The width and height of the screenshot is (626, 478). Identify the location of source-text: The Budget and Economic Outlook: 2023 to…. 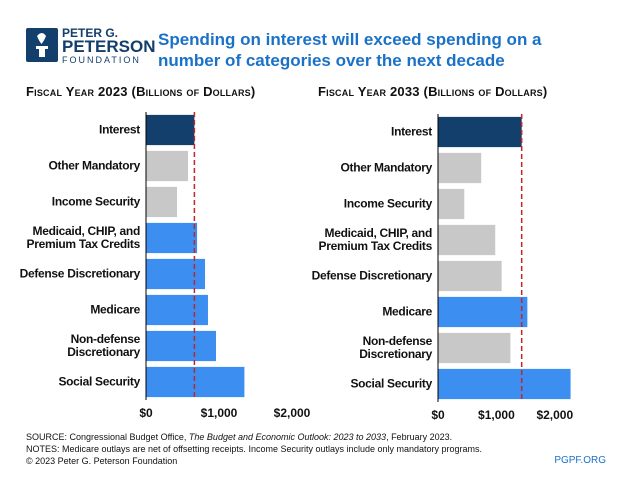
(287, 437).